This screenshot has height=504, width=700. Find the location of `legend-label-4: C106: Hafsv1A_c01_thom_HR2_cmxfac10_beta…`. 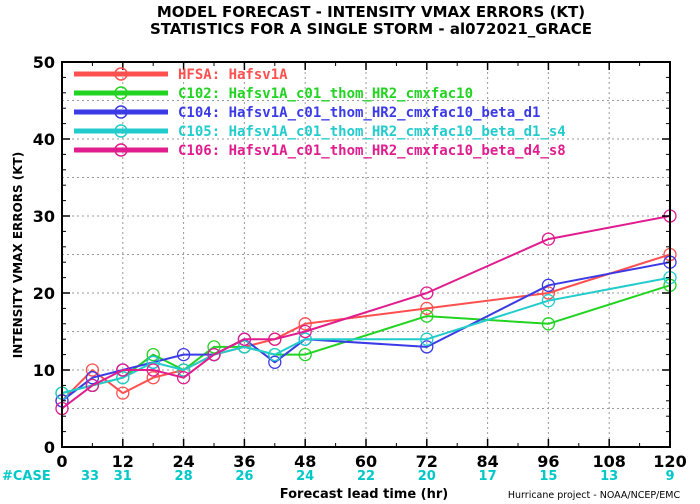

legend-label-4: C106: Hafsv1A_c01_thom_HR2_cmxfac10_beta… is located at coordinates (372, 151).